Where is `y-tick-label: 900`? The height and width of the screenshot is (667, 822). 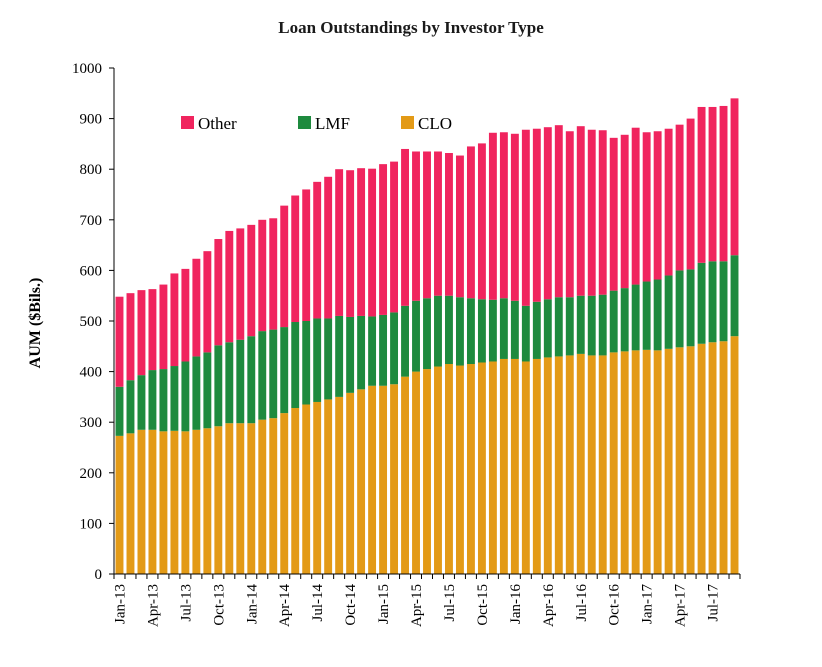 y-tick-label: 900 is located at coordinates (91, 120).